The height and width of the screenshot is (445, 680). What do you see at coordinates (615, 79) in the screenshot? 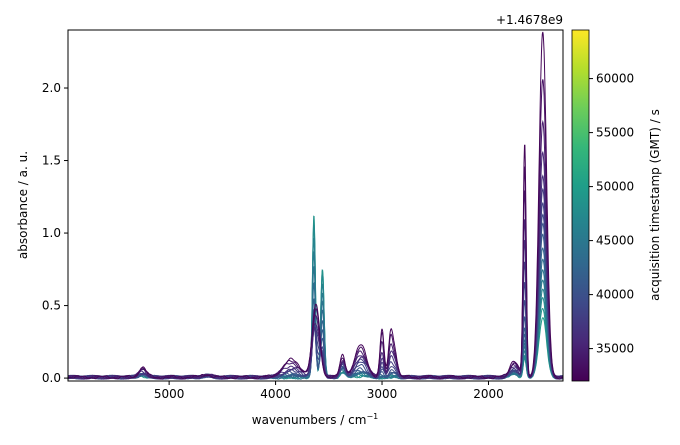
I see `colorbar-tick-label: 60000` at bounding box center [615, 79].